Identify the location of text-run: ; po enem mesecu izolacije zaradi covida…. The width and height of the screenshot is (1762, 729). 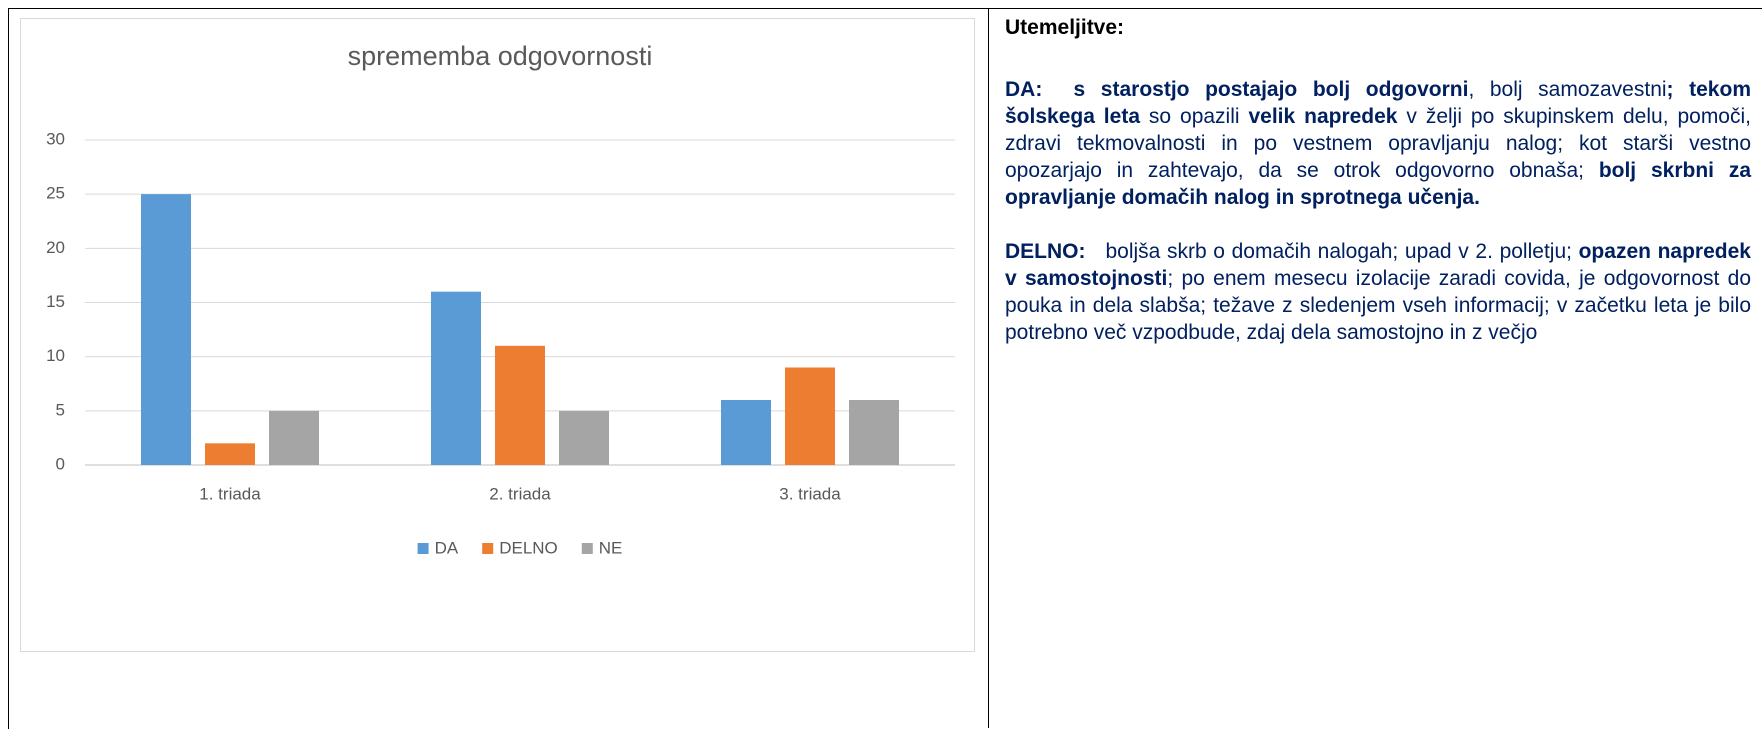
(1381, 305).